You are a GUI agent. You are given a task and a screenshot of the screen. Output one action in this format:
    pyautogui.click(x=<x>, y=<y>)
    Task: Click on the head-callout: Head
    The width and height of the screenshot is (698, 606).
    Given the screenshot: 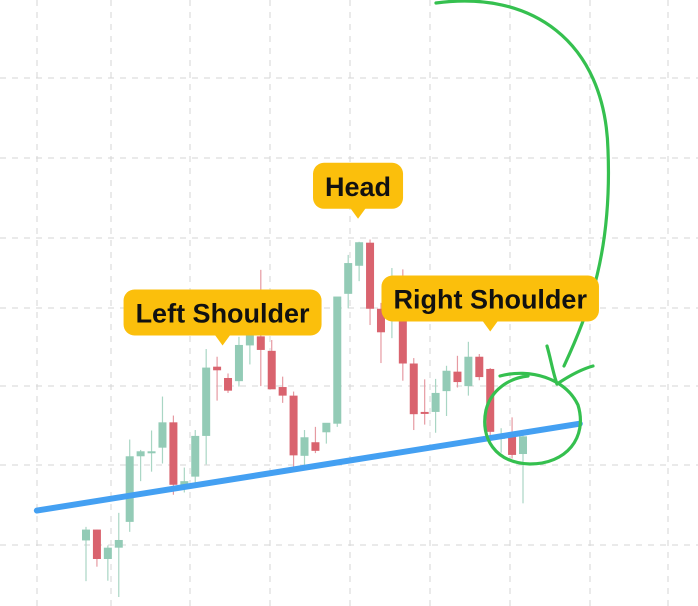 What is the action you would take?
    pyautogui.click(x=358, y=190)
    